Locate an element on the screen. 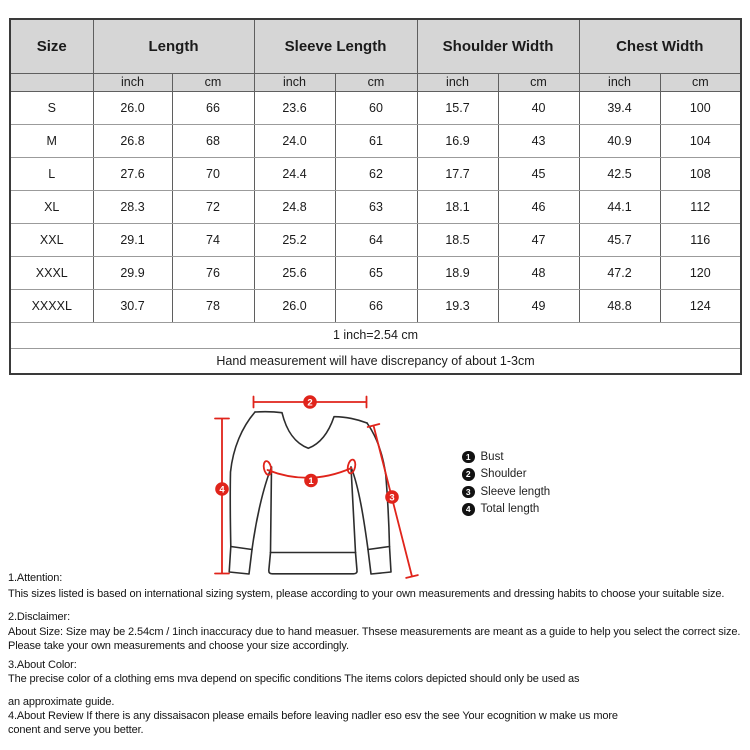  bust-marker-number: 1 is located at coordinates (311, 481).